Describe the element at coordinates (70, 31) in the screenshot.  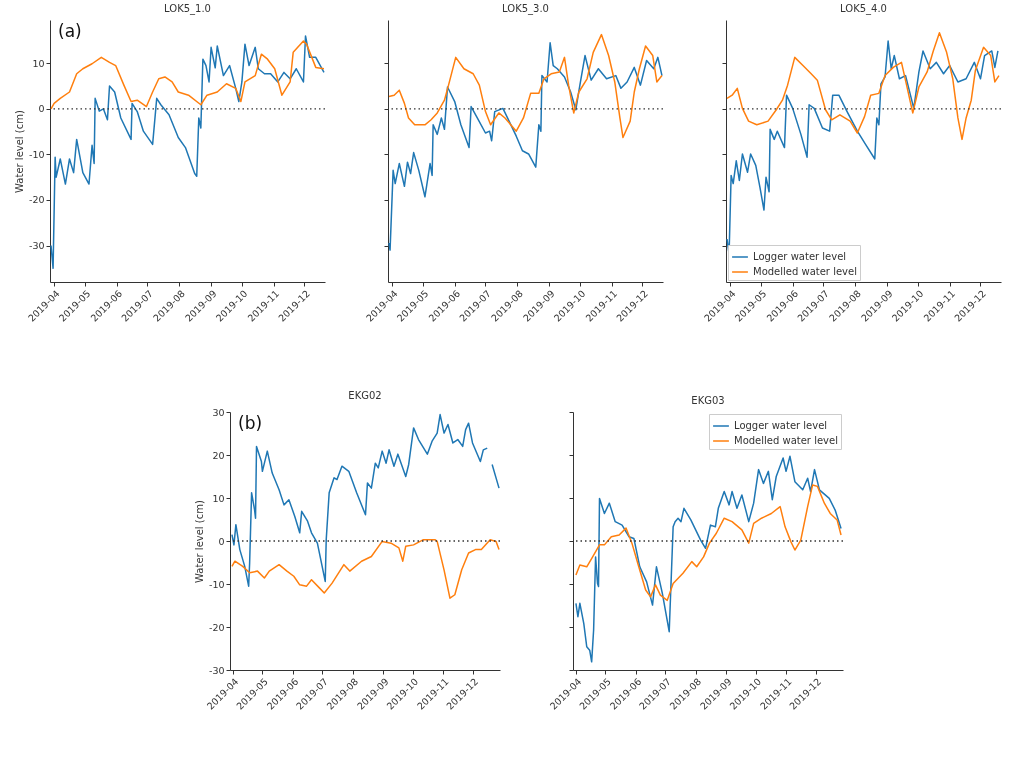
I see `annotation: (a)` at that location.